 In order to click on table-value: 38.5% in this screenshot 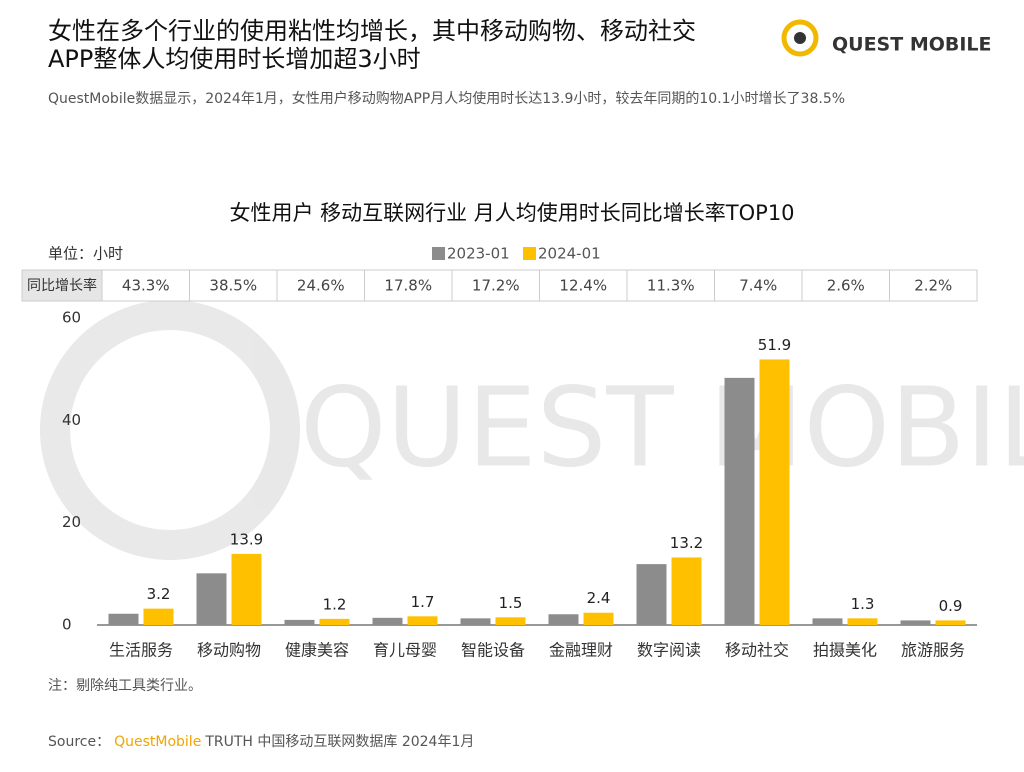, I will do `click(233, 286)`.